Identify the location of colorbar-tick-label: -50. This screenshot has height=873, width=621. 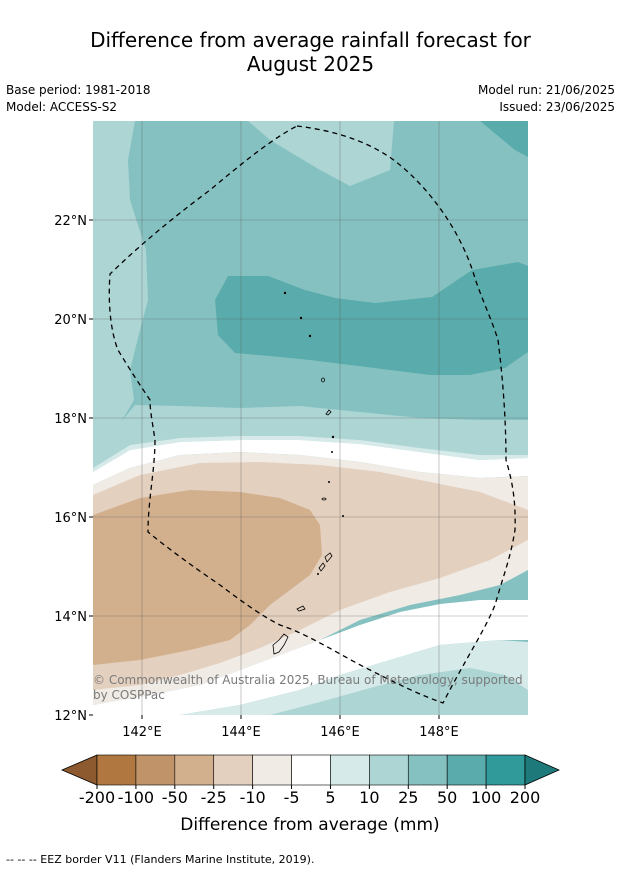
(175, 797).